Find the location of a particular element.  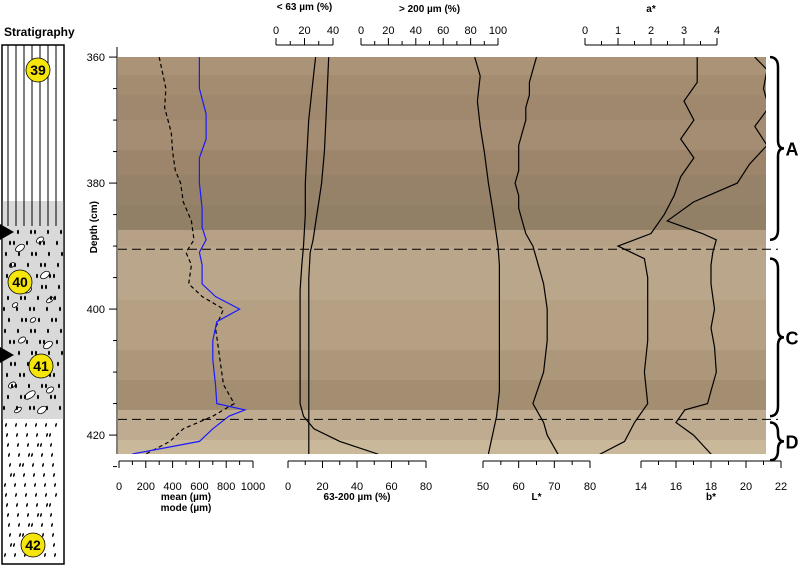

x-axis-title: < 63 µm (%) is located at coordinates (305, 7).